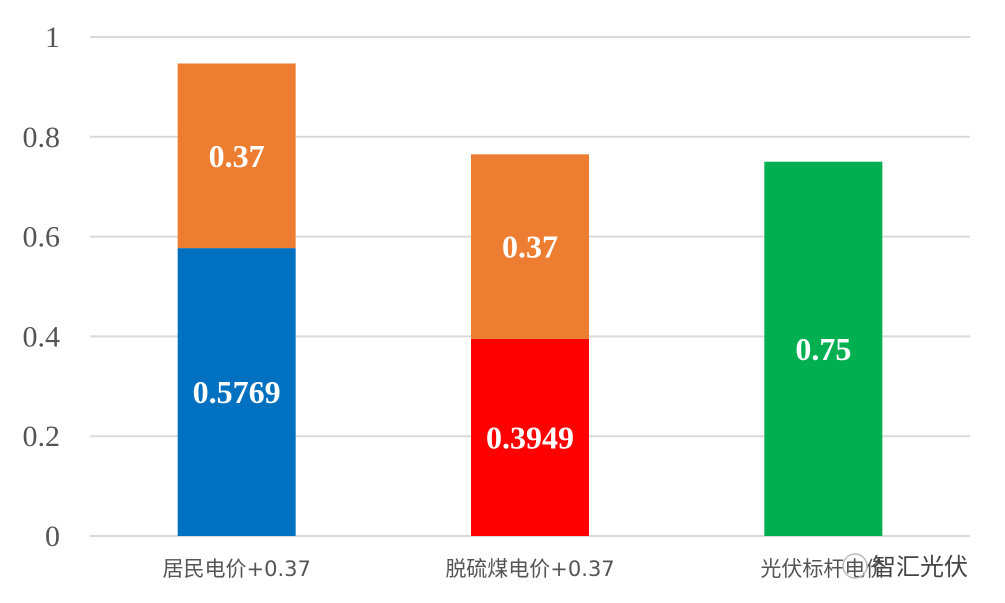 The width and height of the screenshot is (1005, 603). Describe the element at coordinates (823, 569) in the screenshot. I see `x-tick-label: 光伏标杆电价` at that location.